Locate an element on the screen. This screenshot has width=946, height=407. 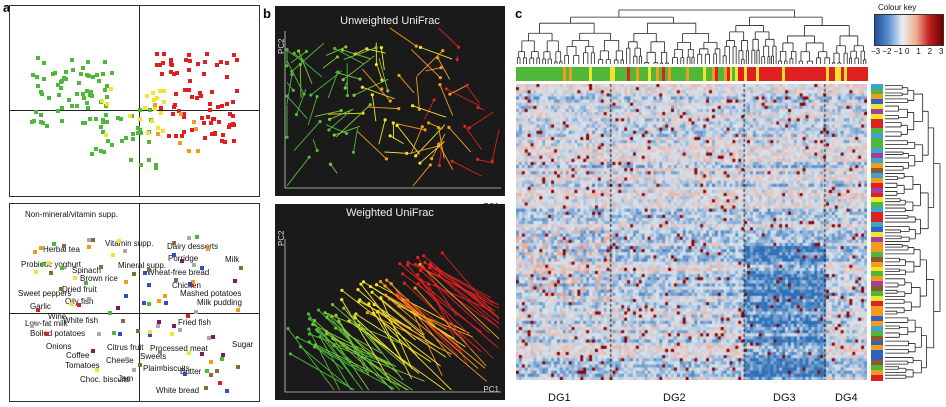
colour-key-bar is located at coordinates (909, 30).